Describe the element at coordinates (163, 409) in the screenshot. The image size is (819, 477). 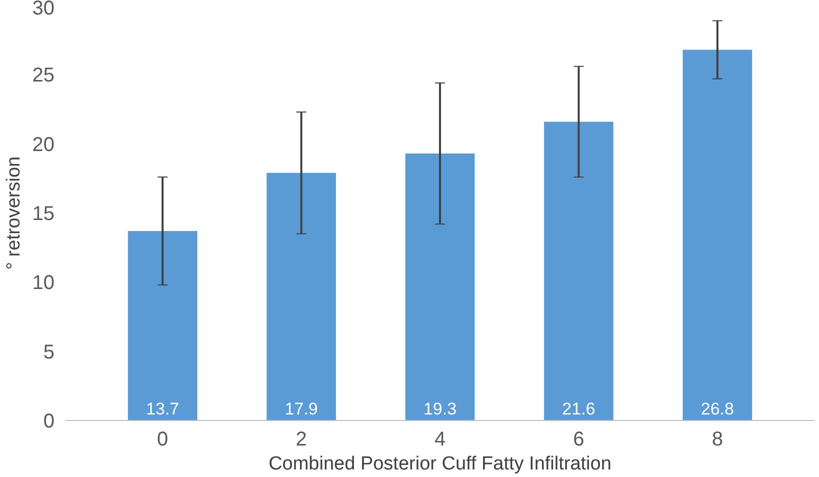
I see `data-label: 13.7` at that location.